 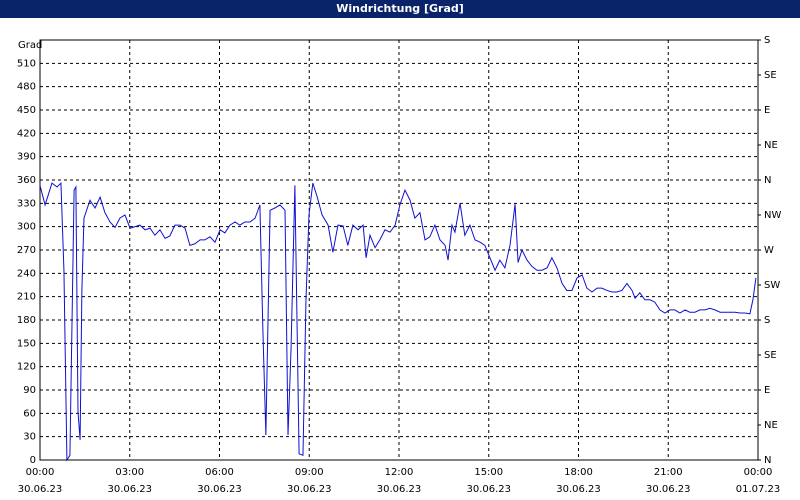 I want to click on x-tick-label: 06:00, so click(x=219, y=472).